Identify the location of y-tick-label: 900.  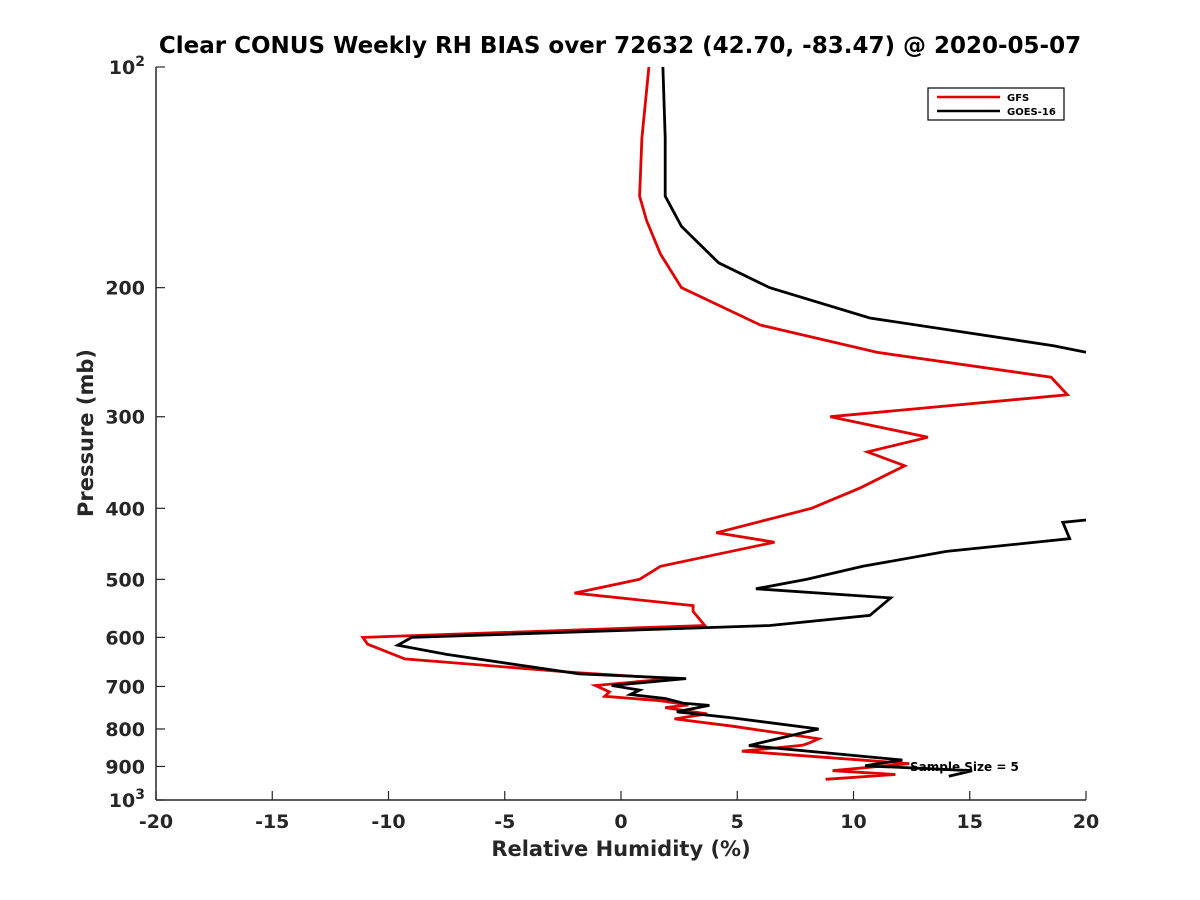
(125, 767).